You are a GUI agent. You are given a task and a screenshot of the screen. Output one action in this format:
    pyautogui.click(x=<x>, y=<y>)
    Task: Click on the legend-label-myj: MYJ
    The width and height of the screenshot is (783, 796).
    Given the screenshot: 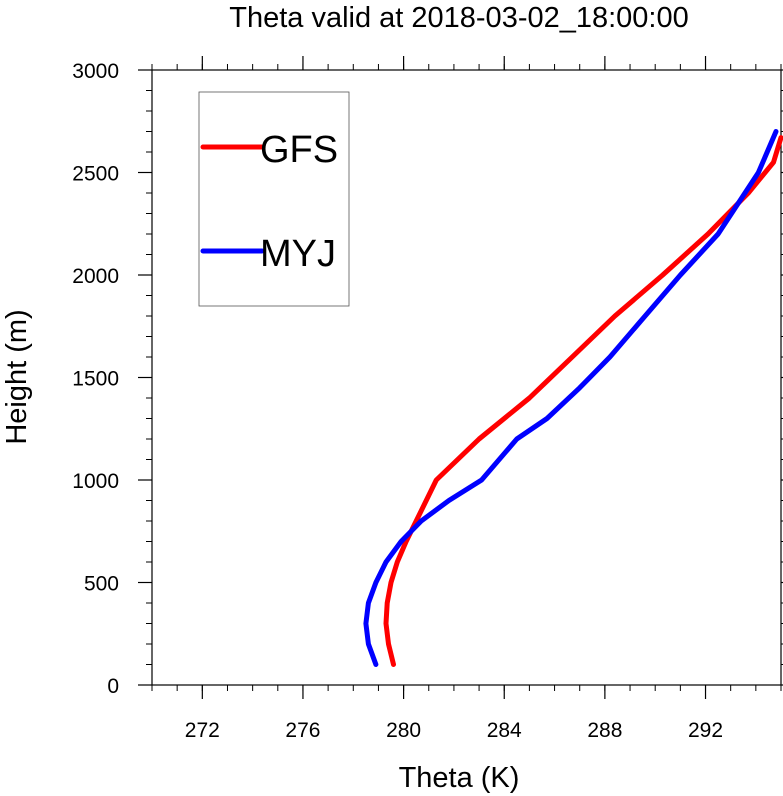 What is the action you would take?
    pyautogui.click(x=298, y=254)
    